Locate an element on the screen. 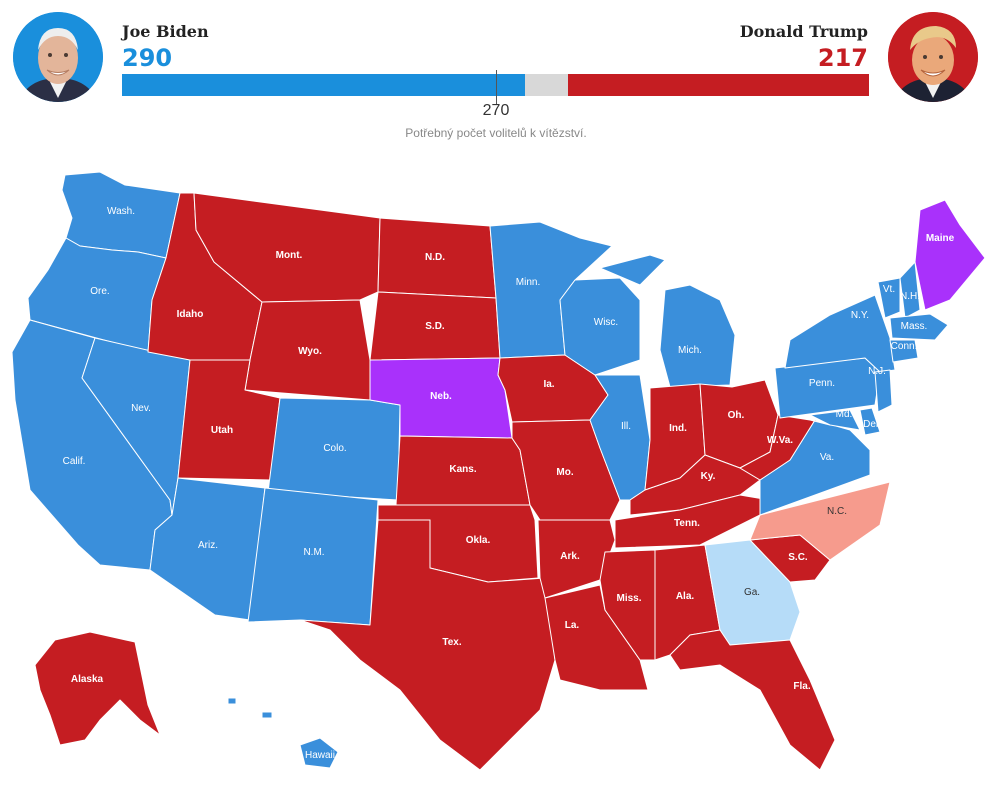 This screenshot has width=994, height=801. biden-avatar is located at coordinates (58, 57).